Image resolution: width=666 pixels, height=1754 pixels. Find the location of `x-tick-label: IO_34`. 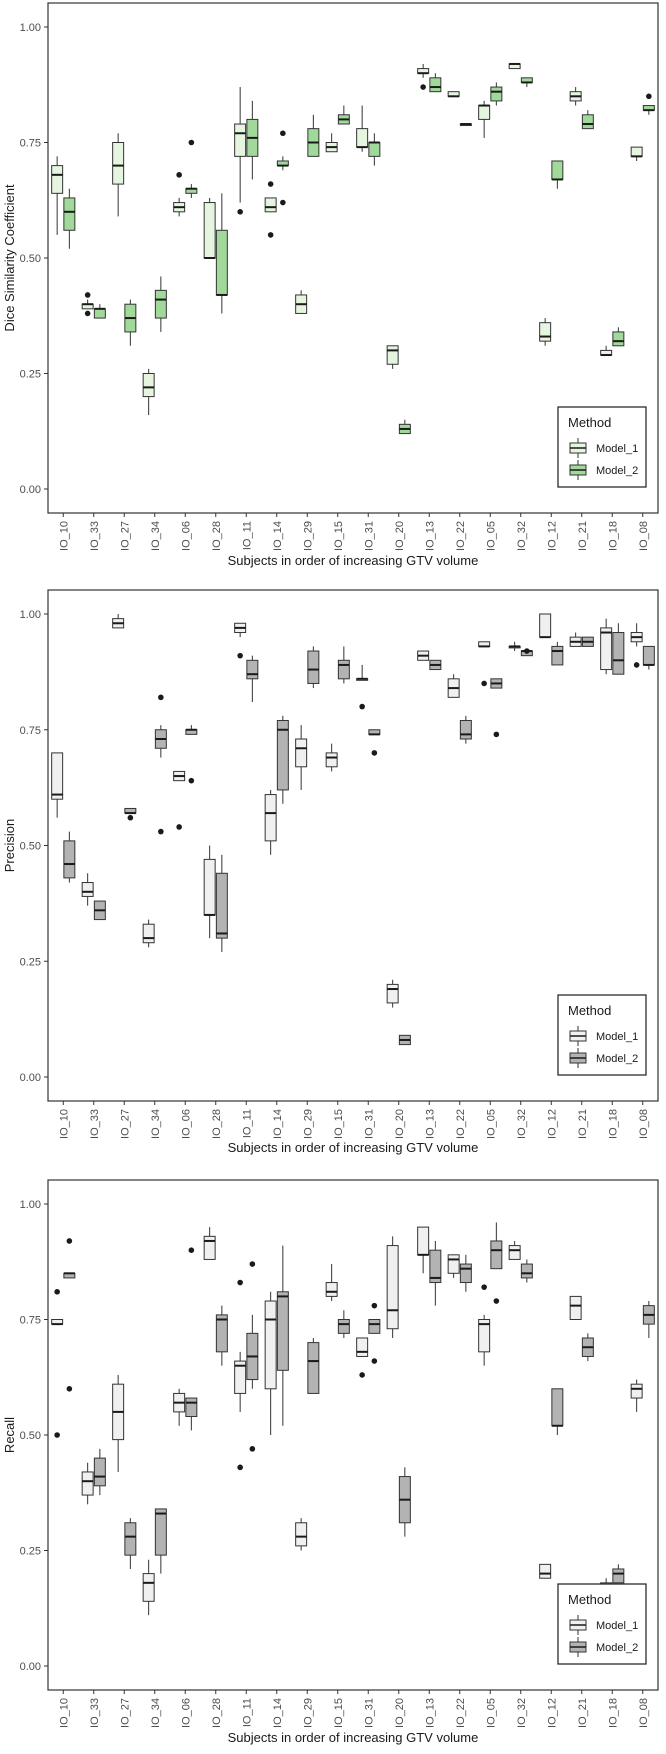

x-tick-label: IO_34 is located at coordinates (156, 1124).